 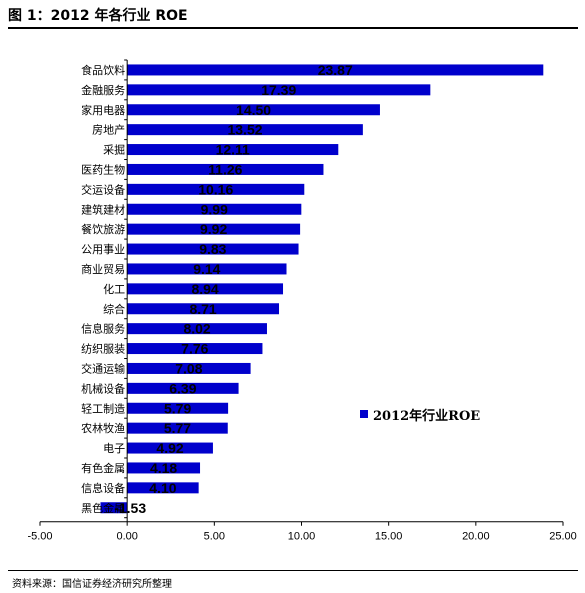 I want to click on x-tick-label-3: 10.00, so click(x=302, y=537).